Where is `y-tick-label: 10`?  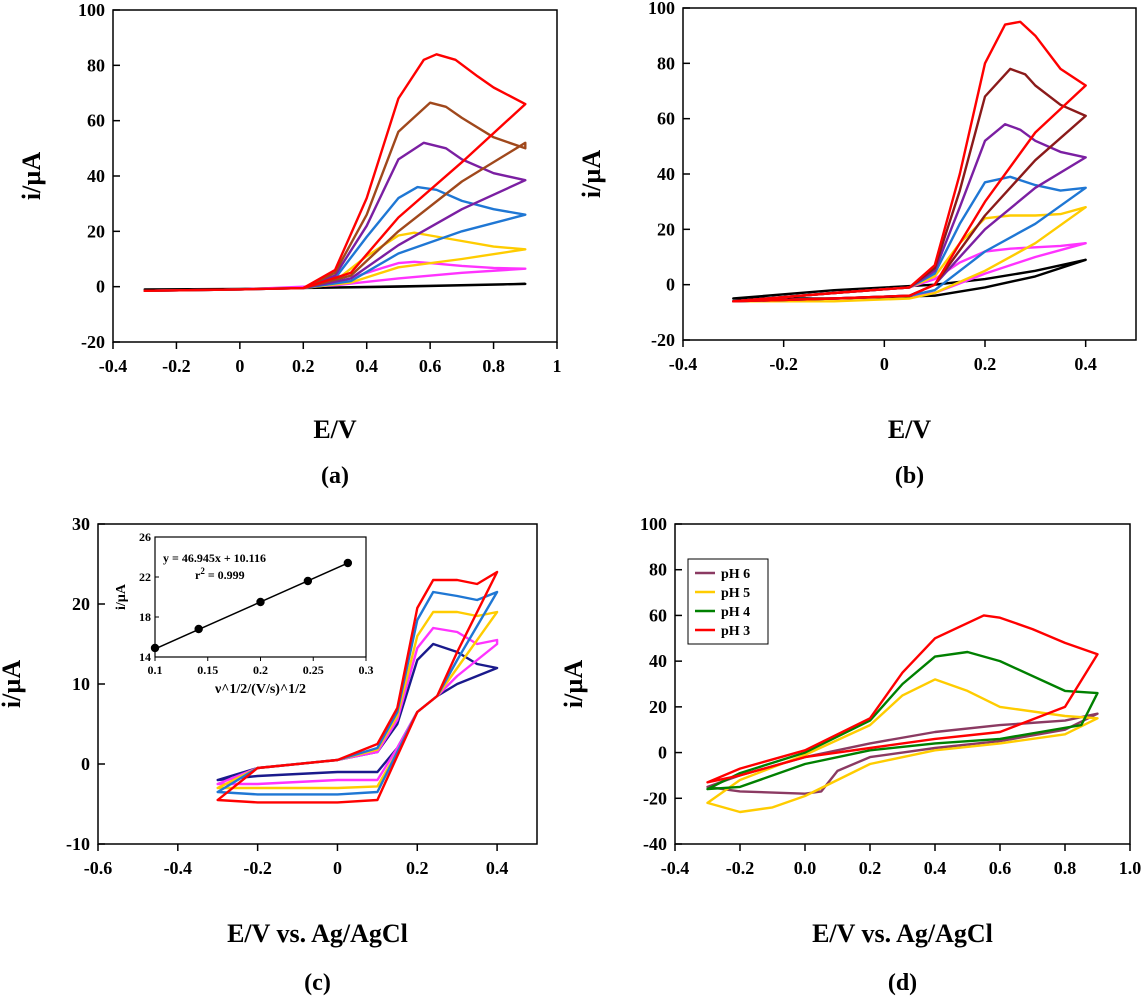
y-tick-label: 10 is located at coordinates (81, 684).